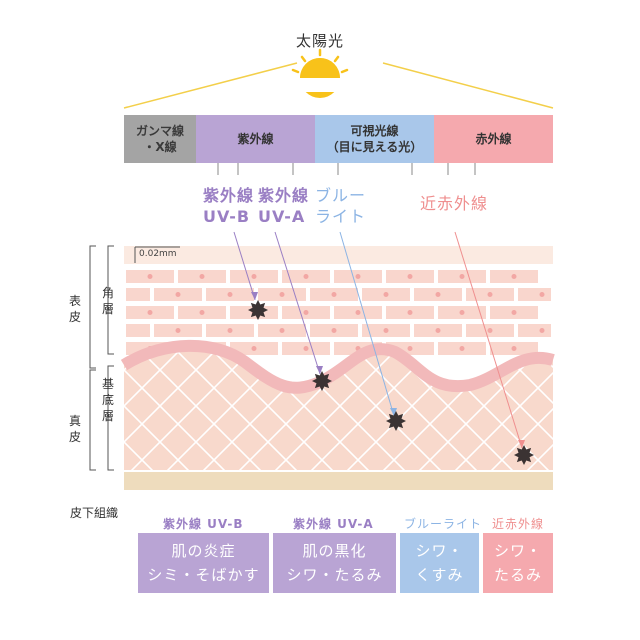 The height and width of the screenshot is (640, 640). I want to click on ray-nir-line1: 近赤外線, so click(454, 203).